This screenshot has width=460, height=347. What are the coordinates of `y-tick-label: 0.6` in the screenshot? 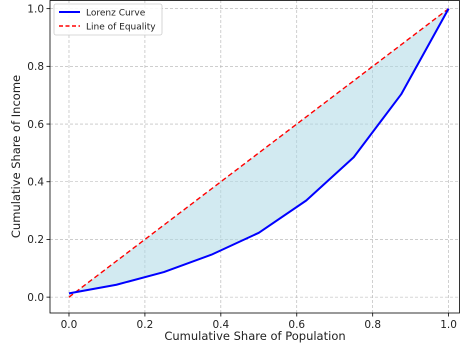 It's located at (35, 125).